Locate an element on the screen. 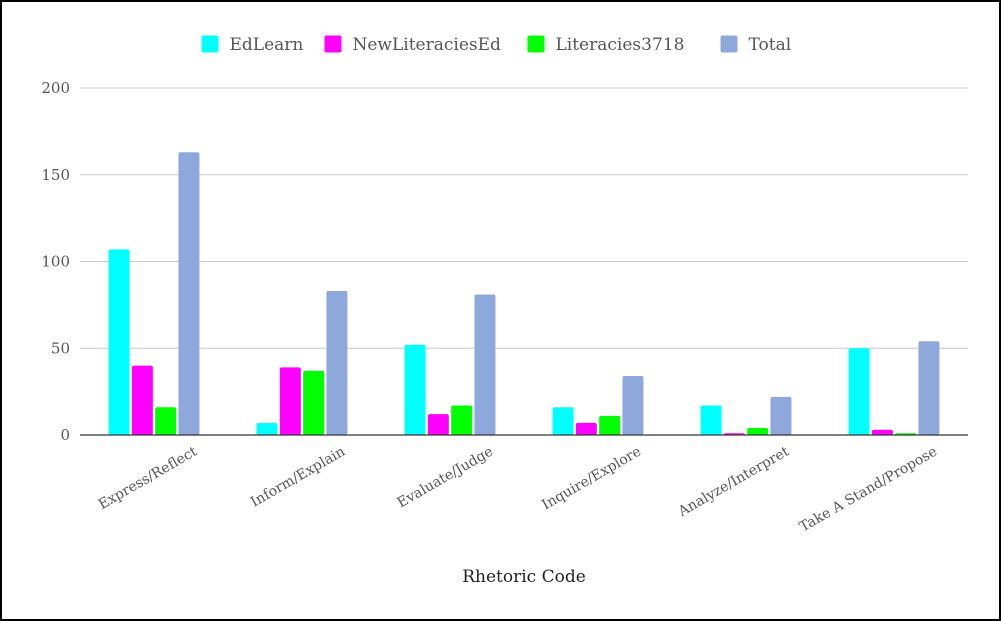  x-category-label: Evaluate/Judge is located at coordinates (445, 478).